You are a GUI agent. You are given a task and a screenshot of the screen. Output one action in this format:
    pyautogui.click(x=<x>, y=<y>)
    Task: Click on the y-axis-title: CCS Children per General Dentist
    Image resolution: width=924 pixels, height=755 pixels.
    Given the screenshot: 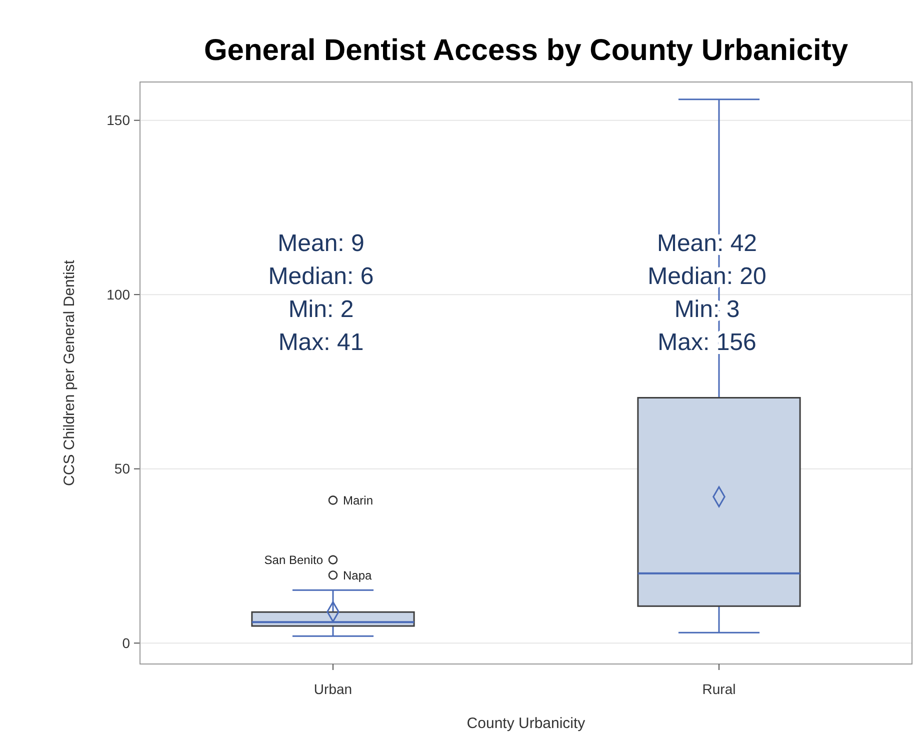 What is the action you would take?
    pyautogui.click(x=69, y=372)
    